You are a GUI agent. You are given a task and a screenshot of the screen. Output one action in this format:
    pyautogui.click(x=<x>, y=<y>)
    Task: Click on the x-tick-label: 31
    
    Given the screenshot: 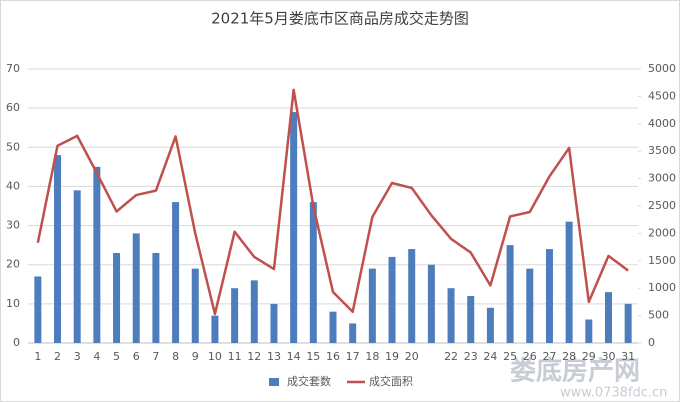 What is the action you would take?
    pyautogui.click(x=628, y=356)
    